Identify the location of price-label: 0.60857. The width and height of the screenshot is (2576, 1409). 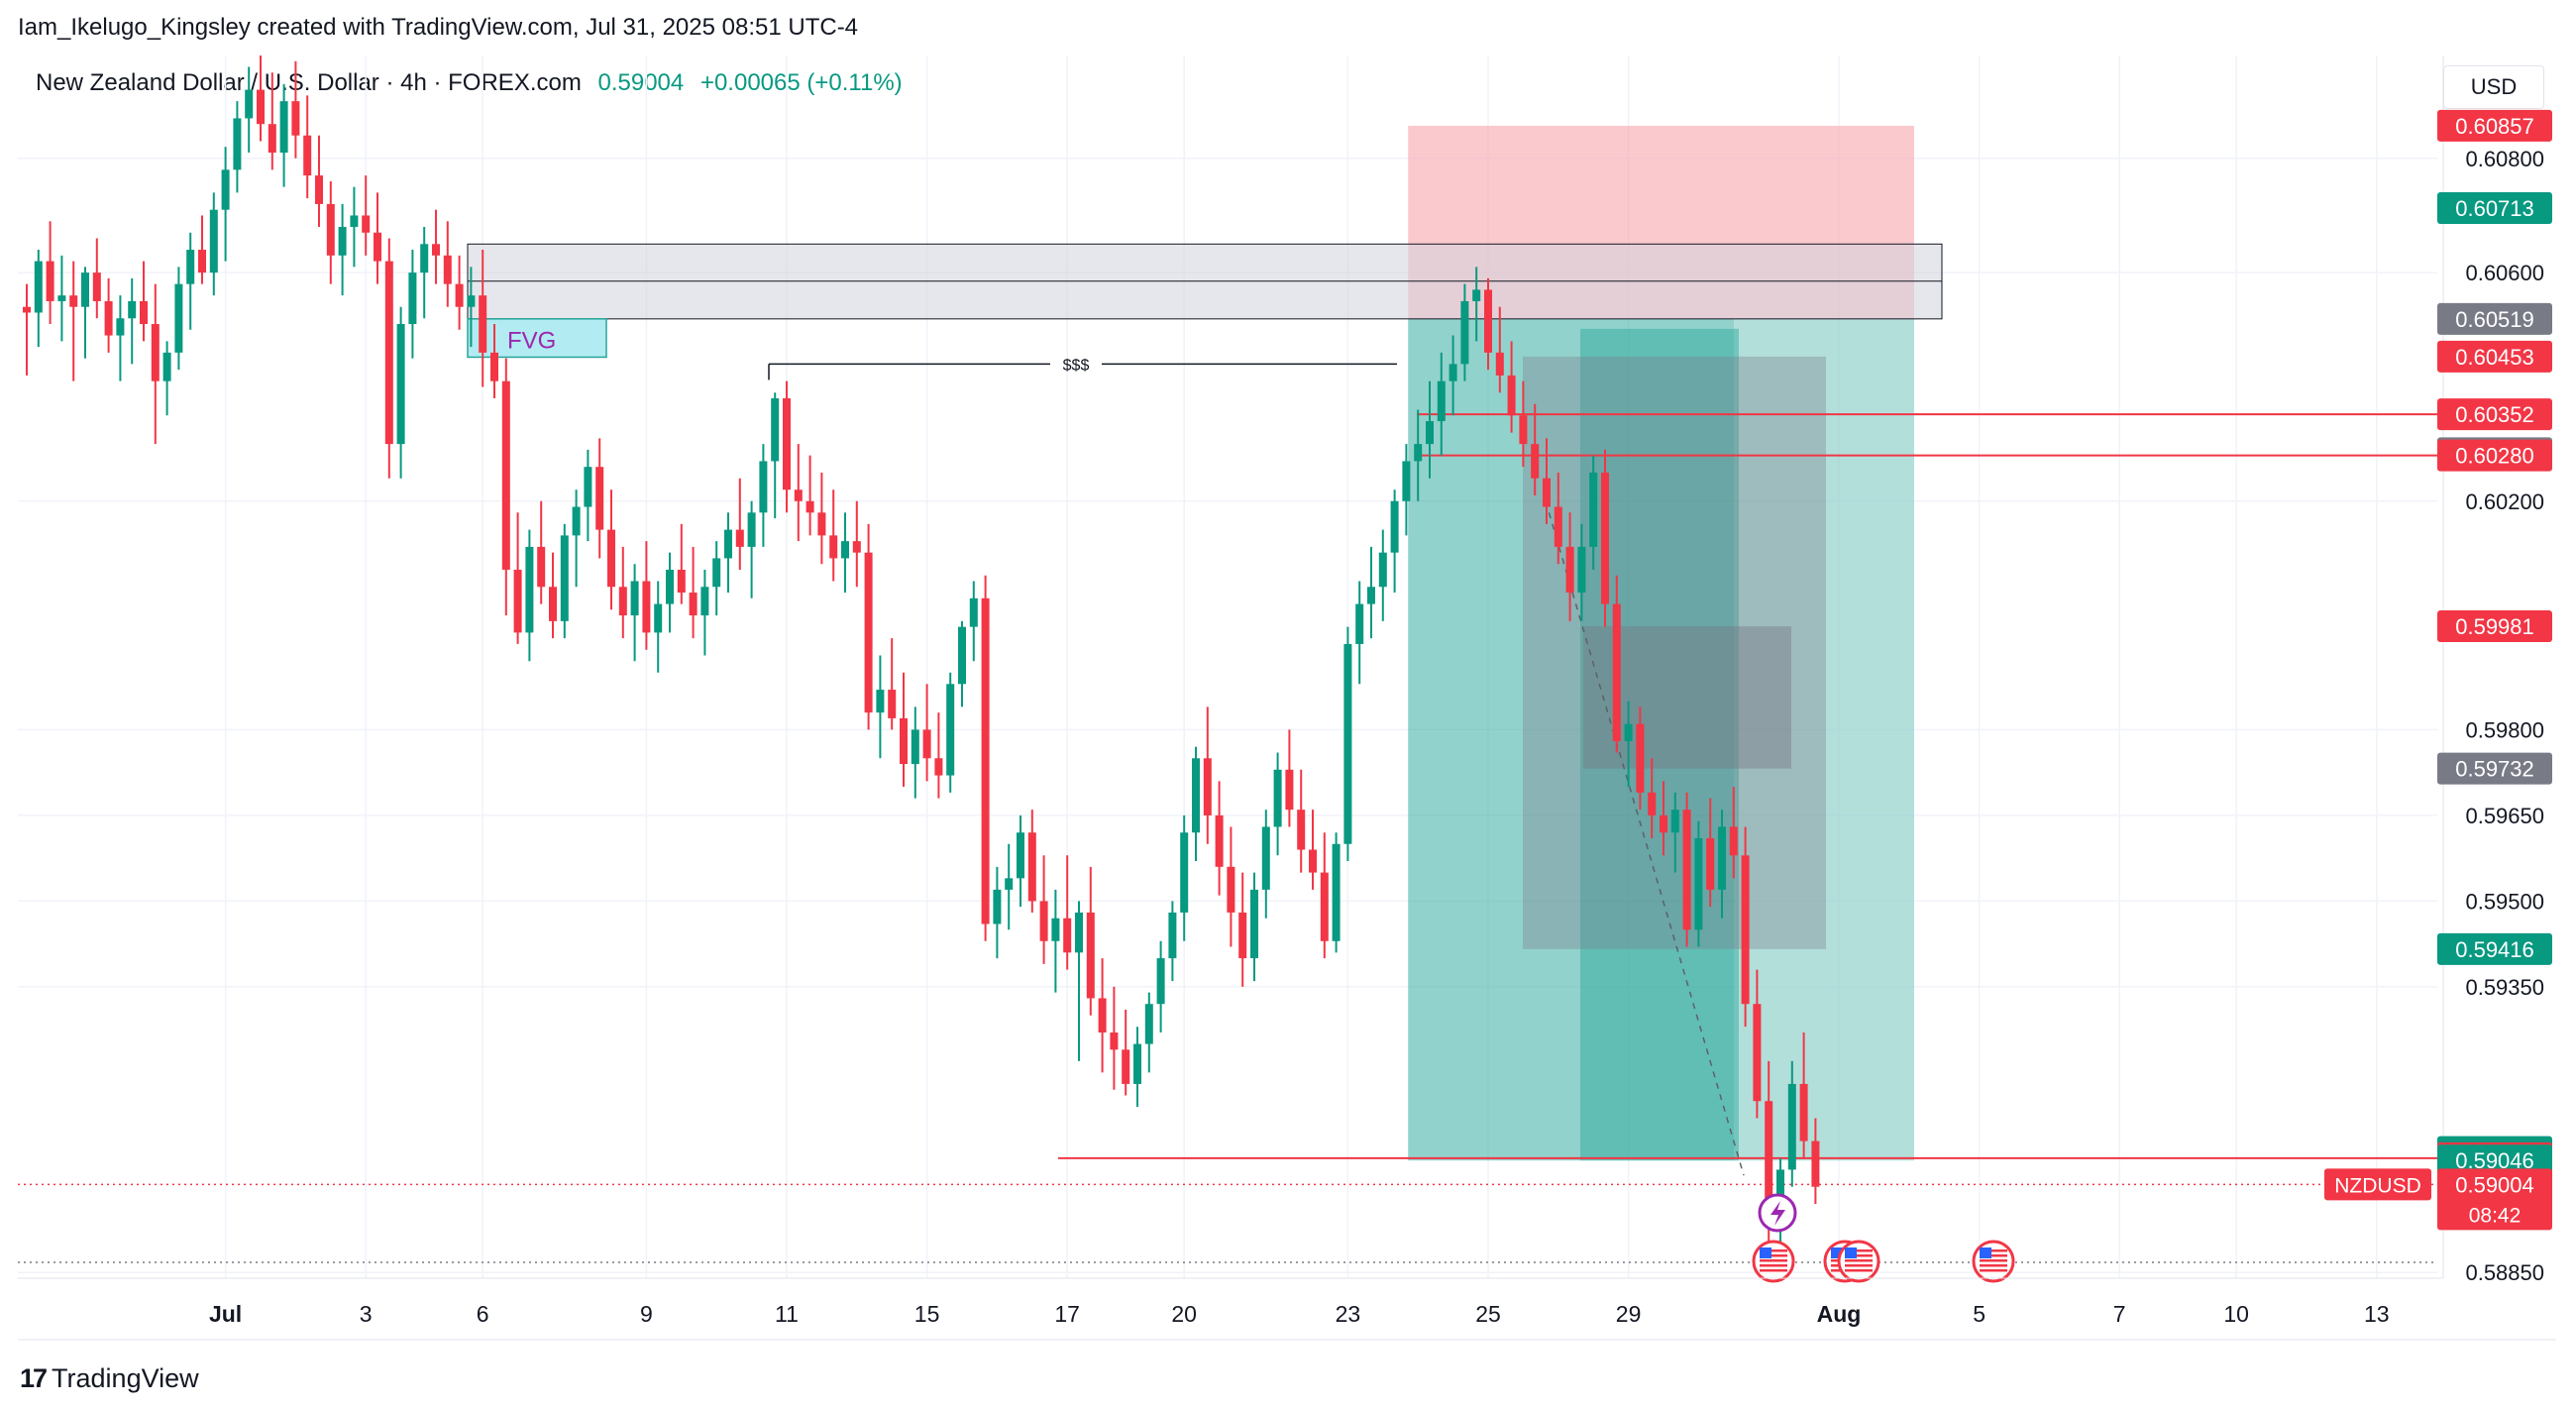
(2494, 125).